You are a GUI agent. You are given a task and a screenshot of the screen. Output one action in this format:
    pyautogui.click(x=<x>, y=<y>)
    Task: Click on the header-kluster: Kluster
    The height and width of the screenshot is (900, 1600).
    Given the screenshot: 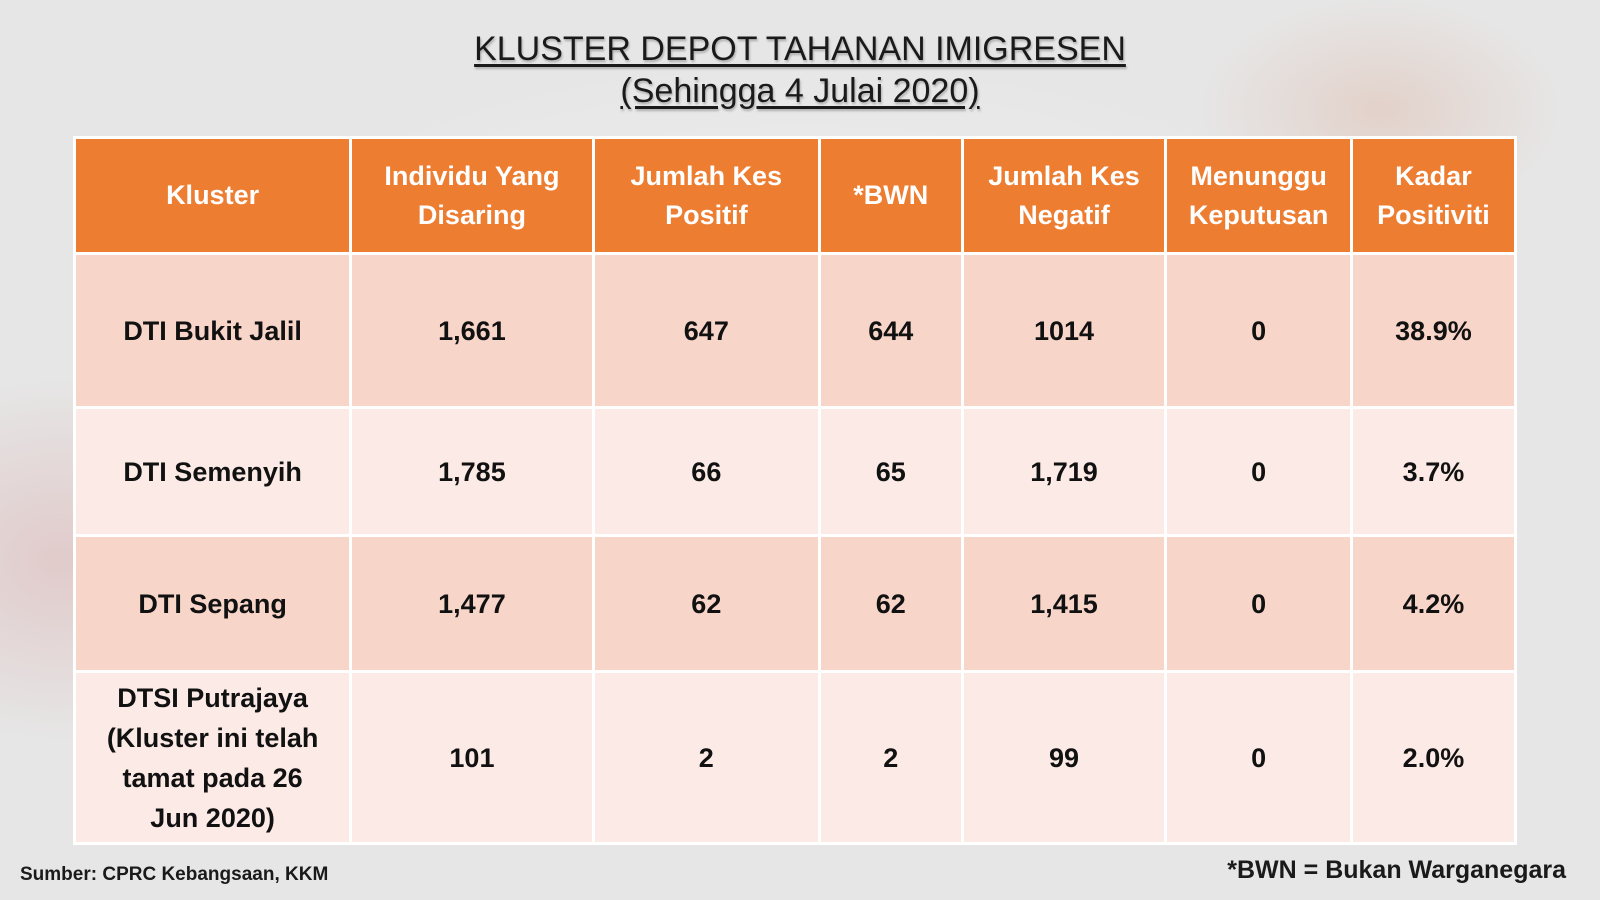 What is the action you would take?
    pyautogui.click(x=212, y=195)
    